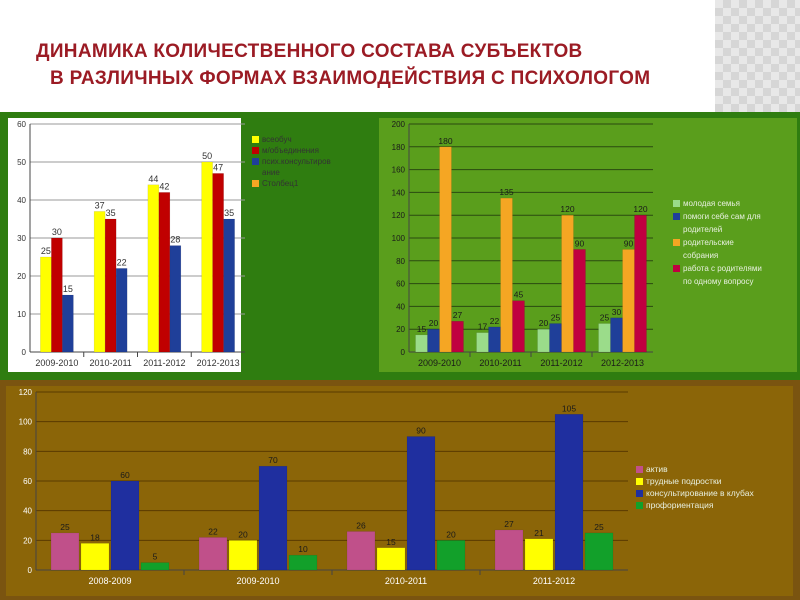 The image size is (800, 600). What do you see at coordinates (290, 150) in the screenshot?
I see `legend-label: м/объединения` at bounding box center [290, 150].